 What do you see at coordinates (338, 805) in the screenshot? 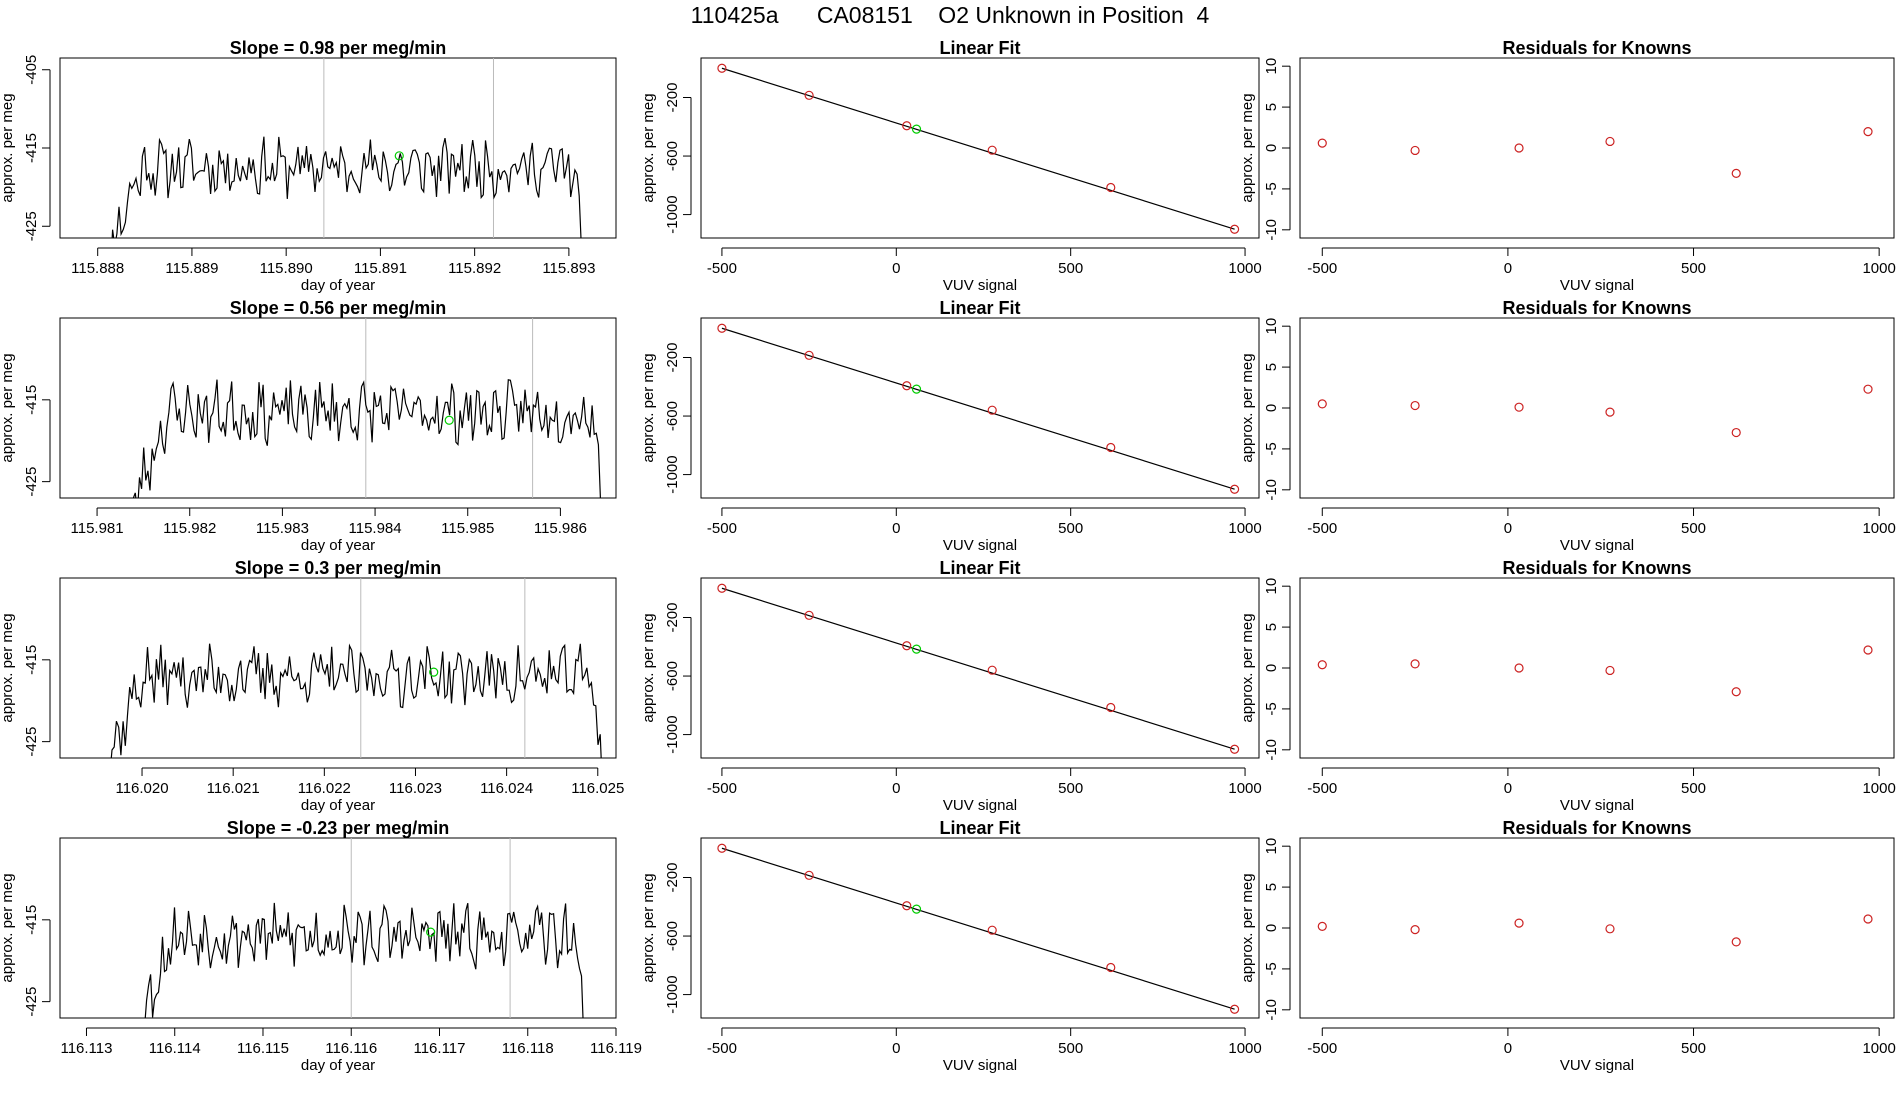
I see `x-axis-label: day of year` at bounding box center [338, 805].